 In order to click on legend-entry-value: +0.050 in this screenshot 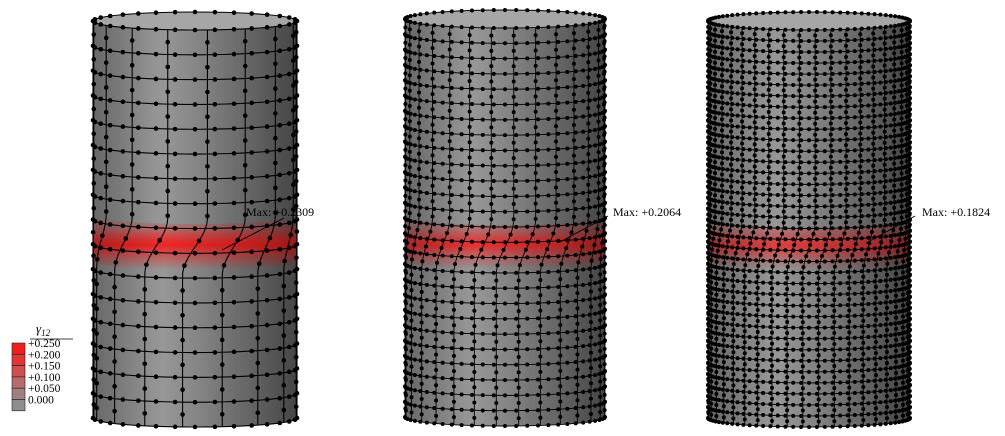, I will do `click(44, 389)`.